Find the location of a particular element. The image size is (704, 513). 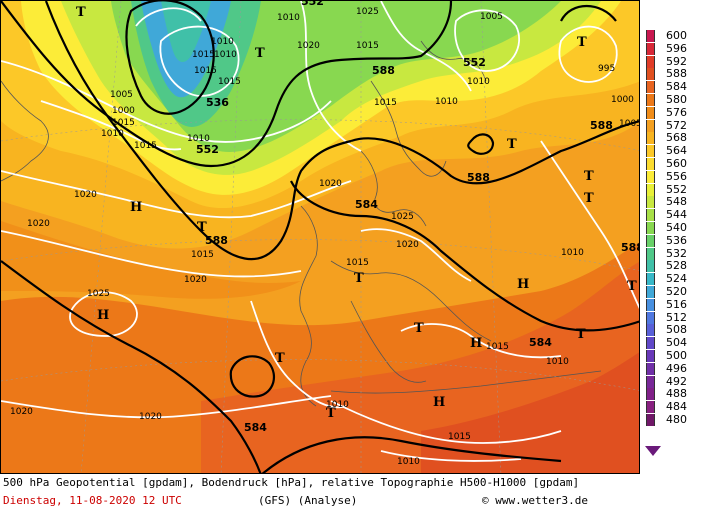

legend-row: 500 is located at coordinates (672, 355).